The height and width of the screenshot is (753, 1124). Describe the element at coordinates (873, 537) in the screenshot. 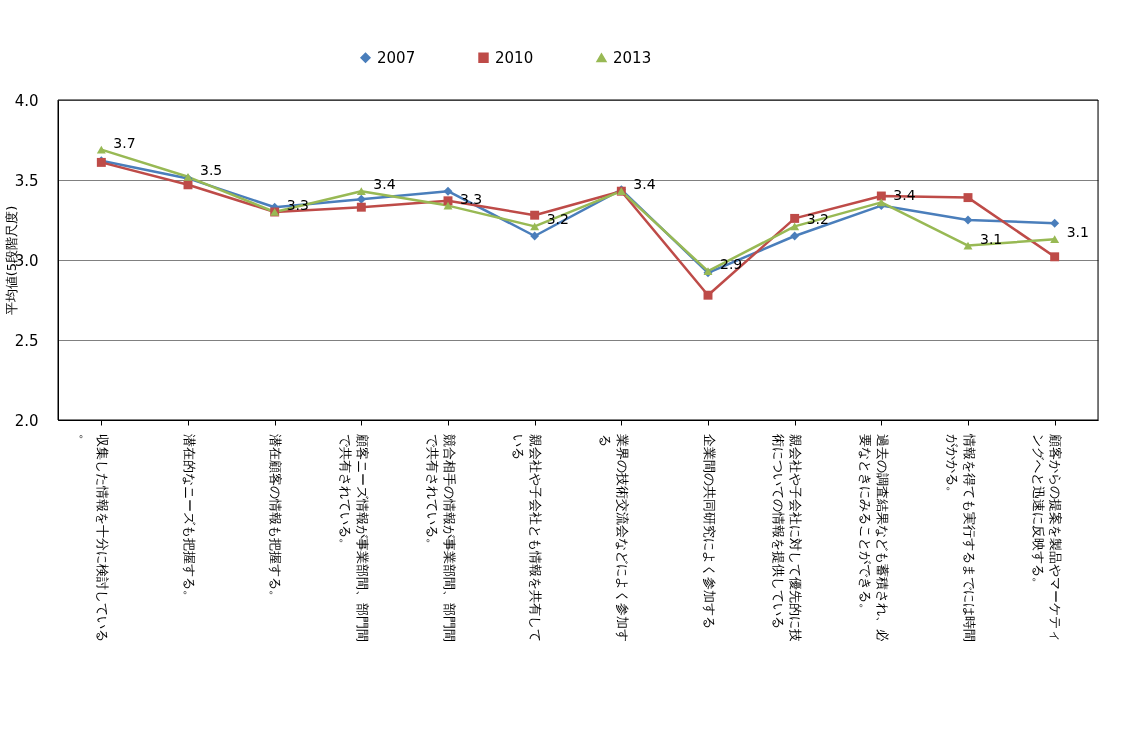

I see `x-tick-label: 過去の調査結果なども蓄積され、必要なときにみることができる。` at that location.